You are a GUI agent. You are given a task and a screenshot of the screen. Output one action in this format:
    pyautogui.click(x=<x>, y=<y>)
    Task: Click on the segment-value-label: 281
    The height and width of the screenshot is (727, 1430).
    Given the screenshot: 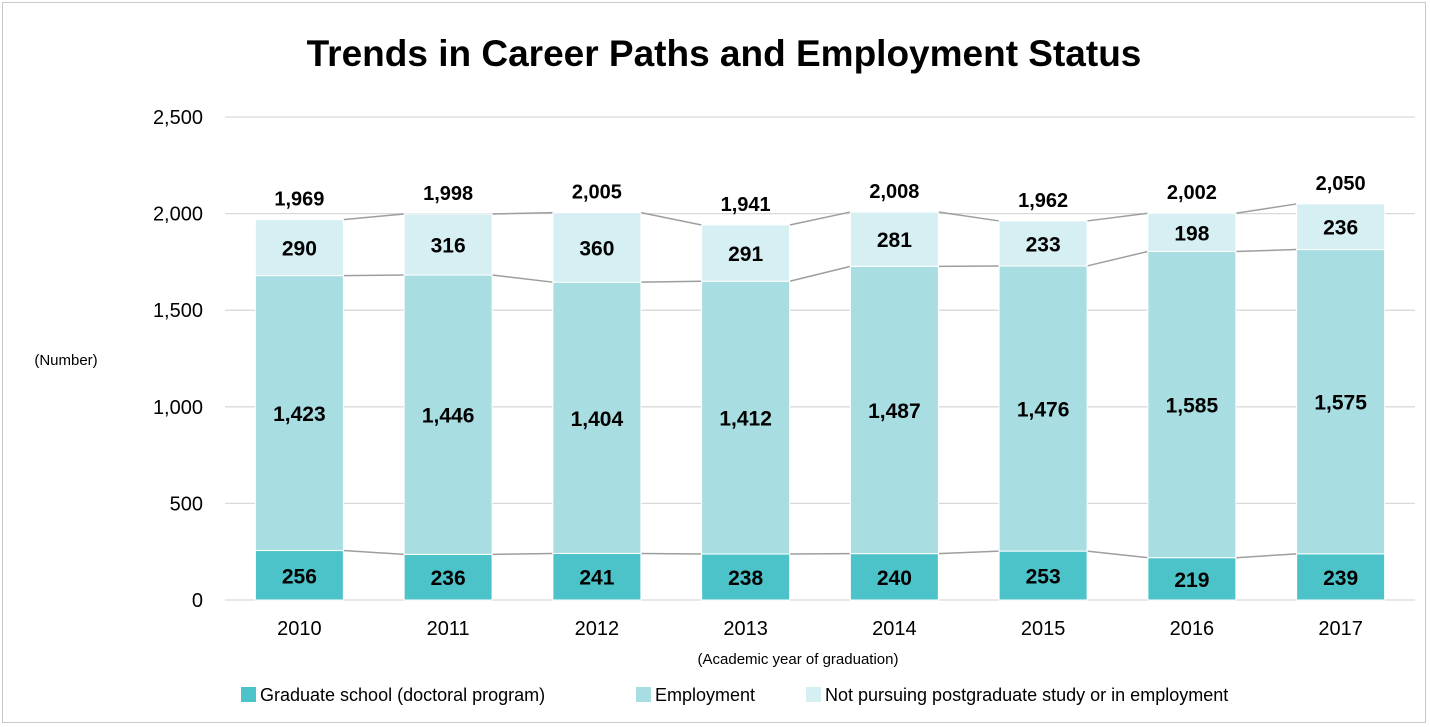 What is the action you would take?
    pyautogui.click(x=894, y=240)
    